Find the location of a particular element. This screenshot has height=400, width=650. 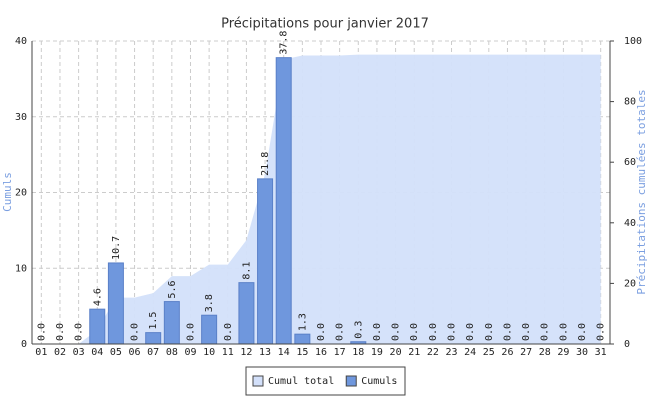

x-tick-label: 10 is located at coordinates (209, 352).